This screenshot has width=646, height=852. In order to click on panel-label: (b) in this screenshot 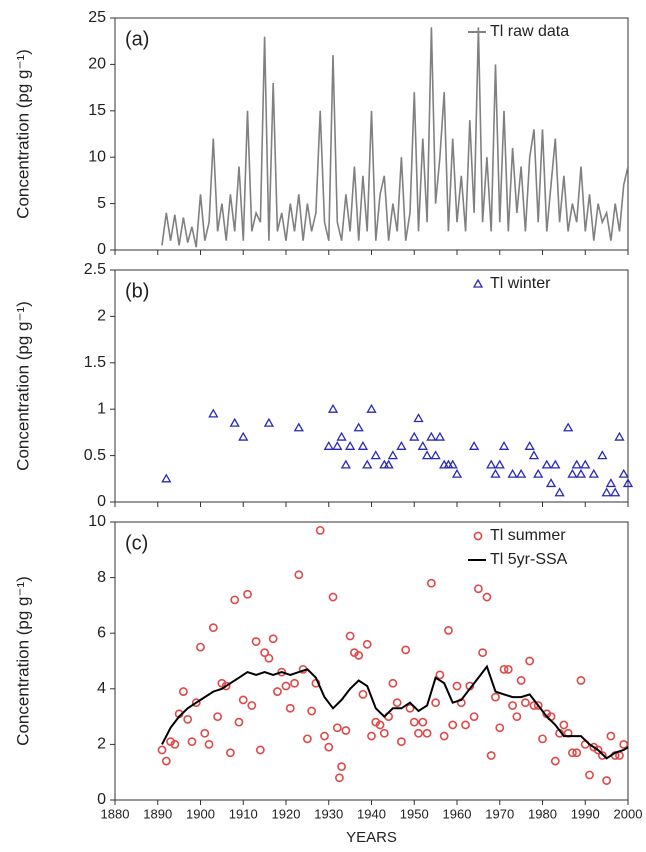, I will do `click(137, 291)`.